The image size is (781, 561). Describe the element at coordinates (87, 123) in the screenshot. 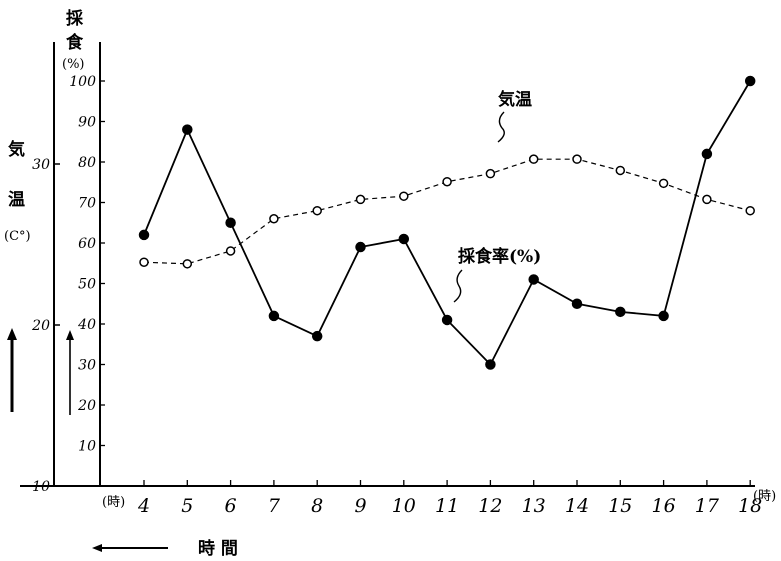

I see `feeding-tick-label: 90` at that location.